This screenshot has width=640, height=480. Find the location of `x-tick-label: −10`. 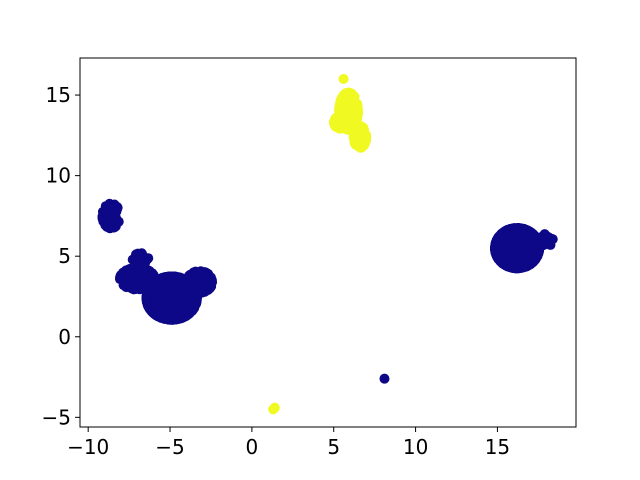

x-tick-label: −10 is located at coordinates (88, 447).